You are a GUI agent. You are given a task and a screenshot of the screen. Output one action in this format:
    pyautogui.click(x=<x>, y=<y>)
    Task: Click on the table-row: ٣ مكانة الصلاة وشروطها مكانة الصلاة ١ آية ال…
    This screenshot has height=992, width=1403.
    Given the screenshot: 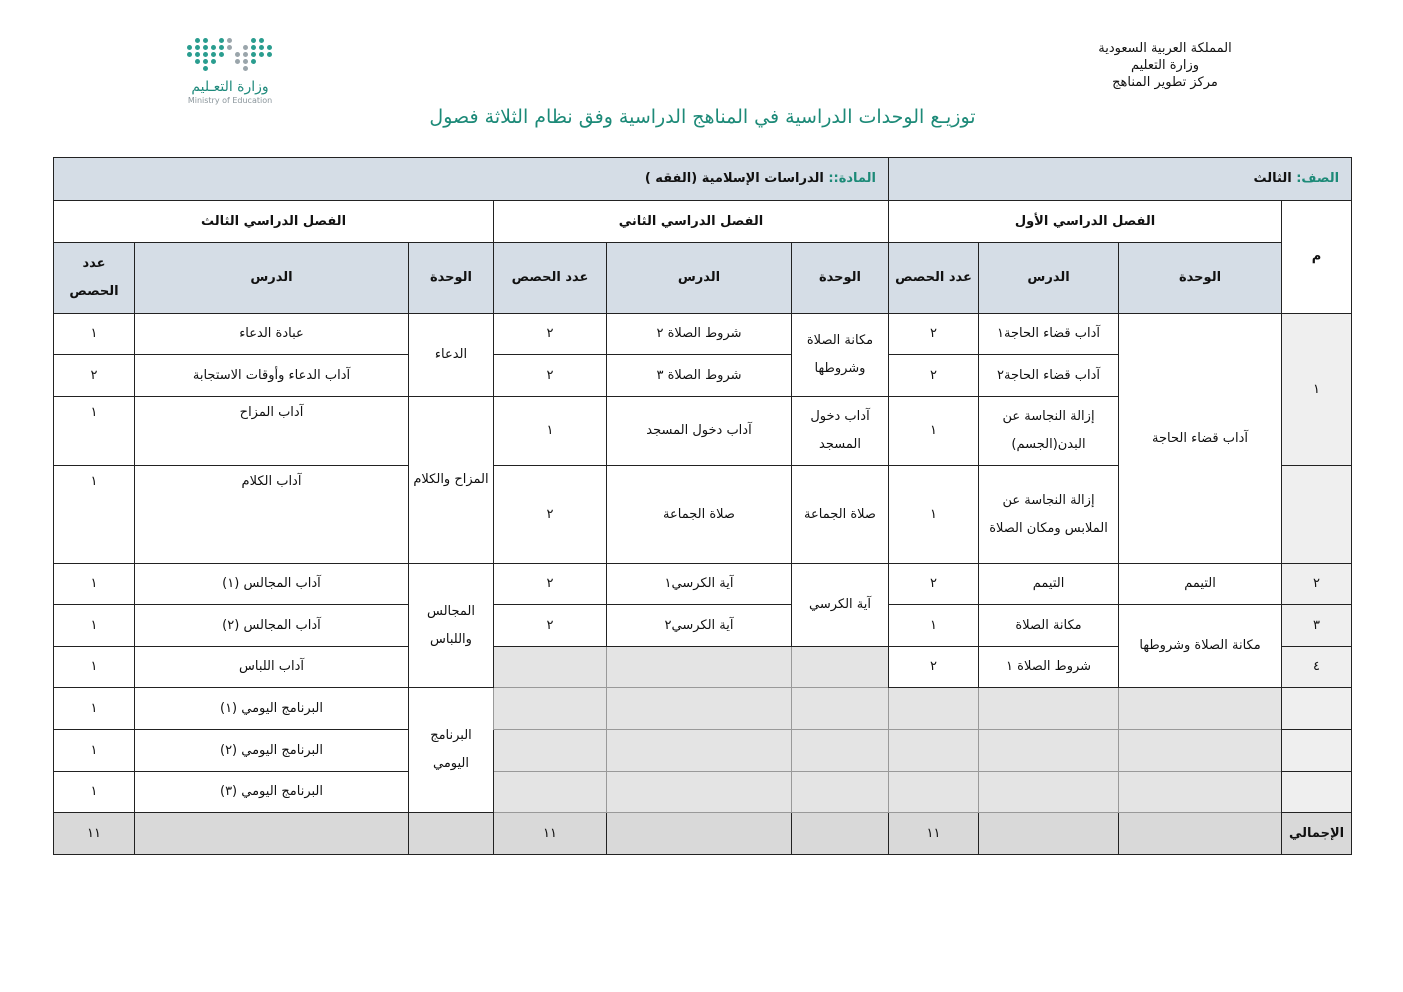 What is the action you would take?
    pyautogui.click(x=703, y=646)
    